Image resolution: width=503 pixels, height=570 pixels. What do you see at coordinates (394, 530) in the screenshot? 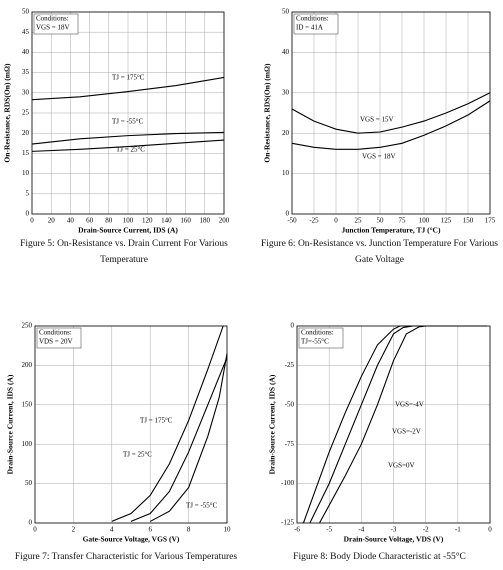
I see `x-tick-label: -3` at bounding box center [394, 530].